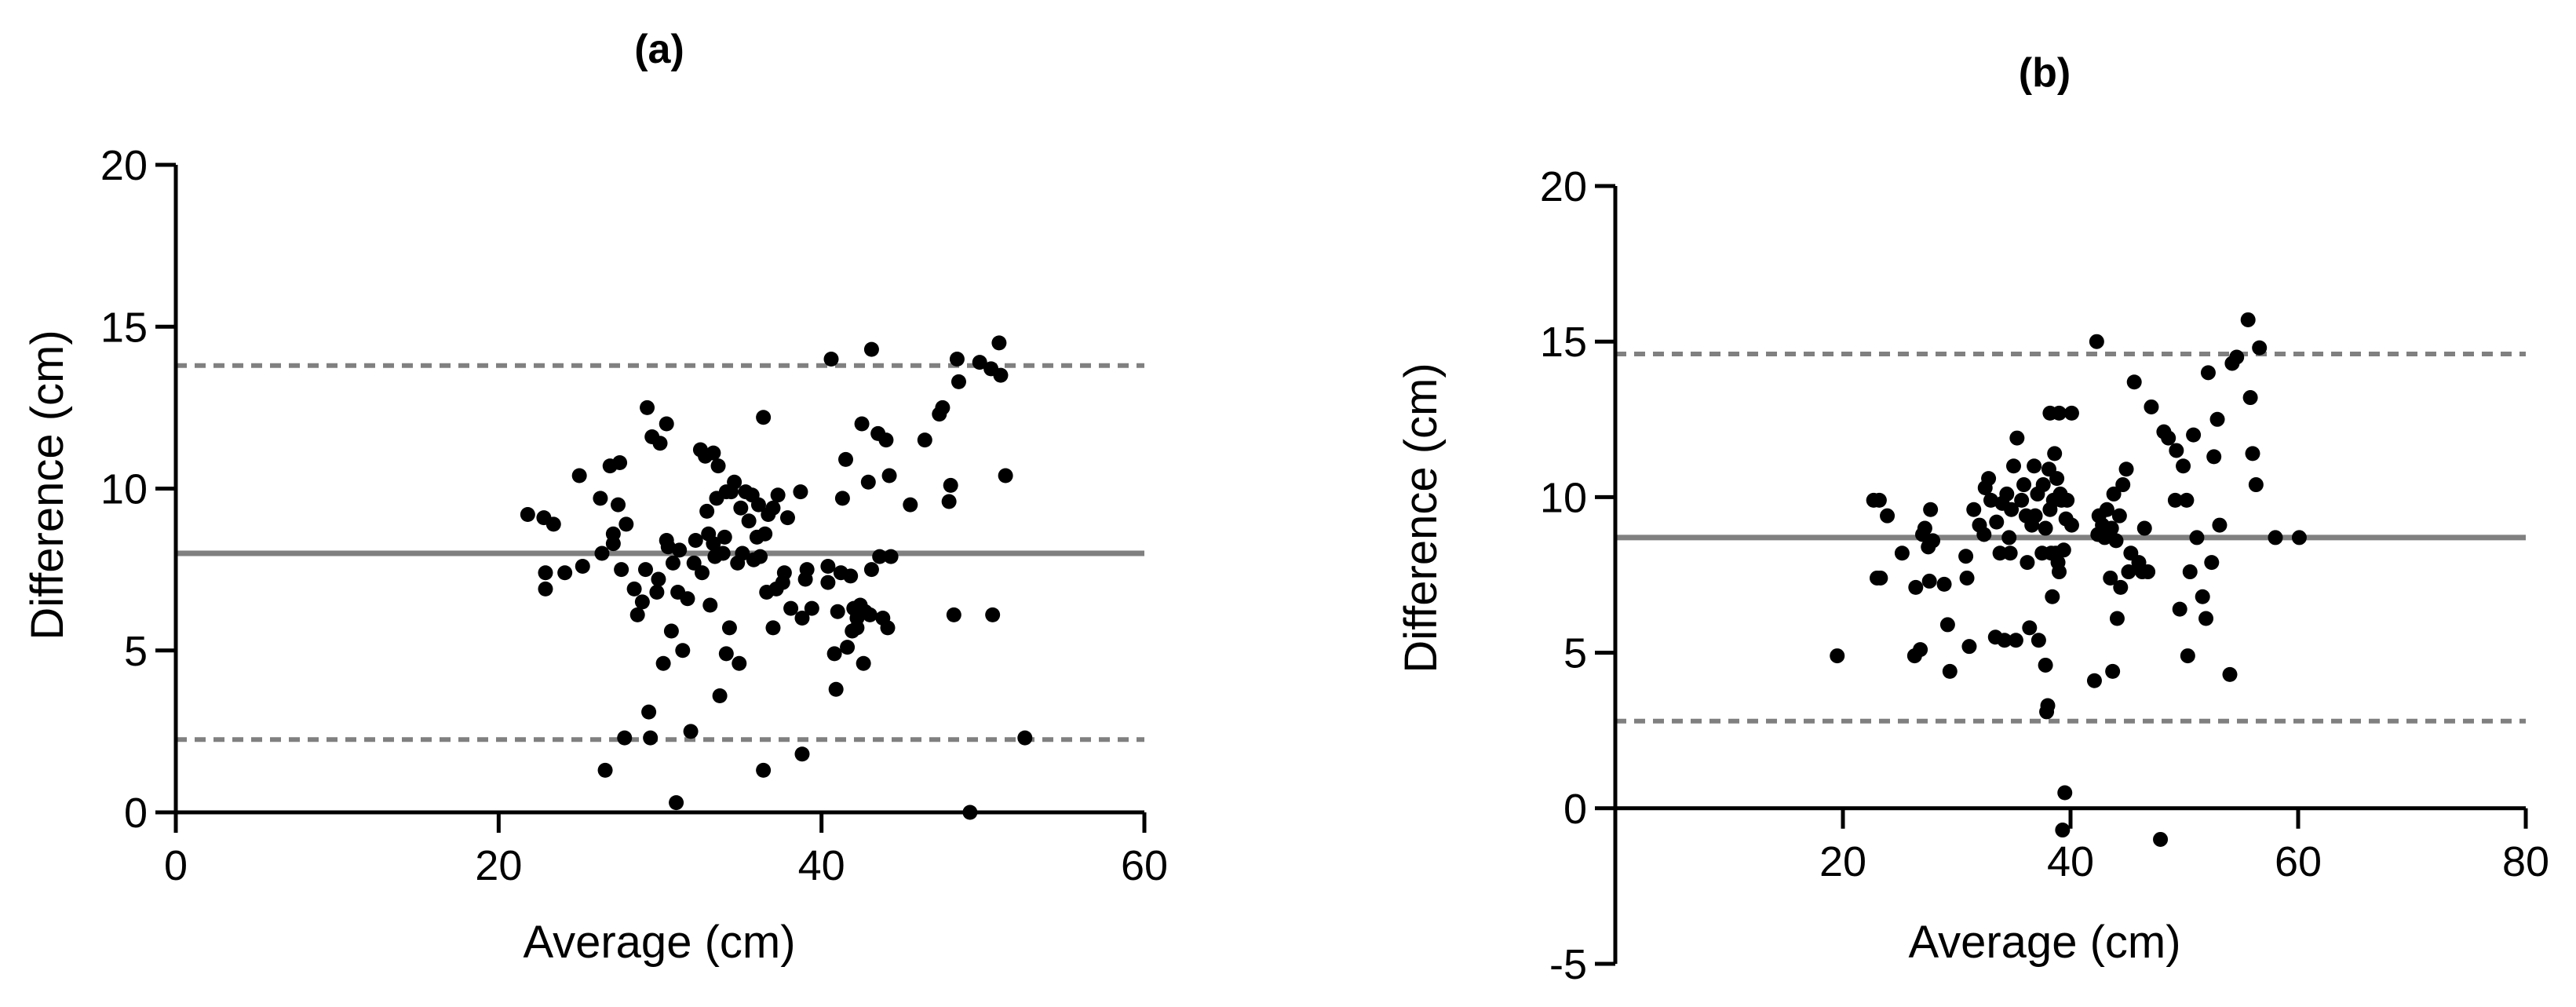 The image size is (2576, 1007). Describe the element at coordinates (498, 865) in the screenshot. I see `x-tick-label: 20` at that location.